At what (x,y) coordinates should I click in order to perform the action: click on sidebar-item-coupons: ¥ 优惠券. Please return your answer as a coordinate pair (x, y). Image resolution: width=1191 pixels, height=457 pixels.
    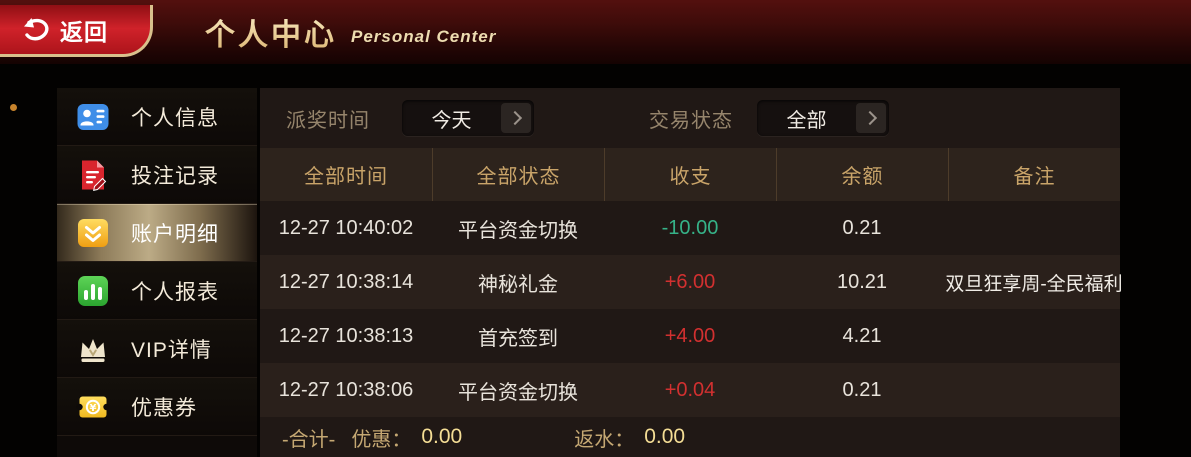
    Looking at the image, I should click on (157, 407).